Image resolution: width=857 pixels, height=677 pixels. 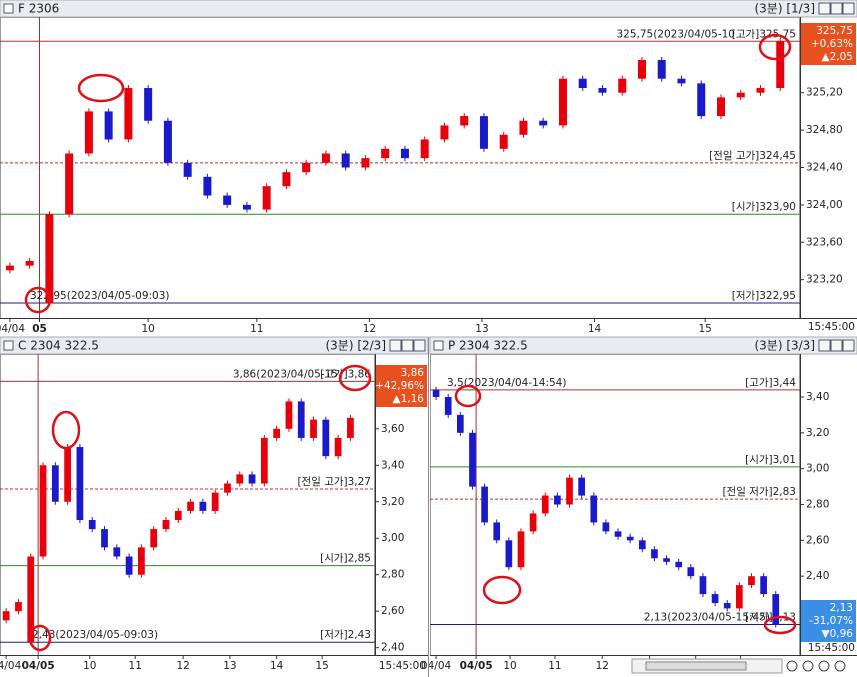 What do you see at coordinates (509, 666) in the screenshot?
I see `x-tick-label: 10` at bounding box center [509, 666].